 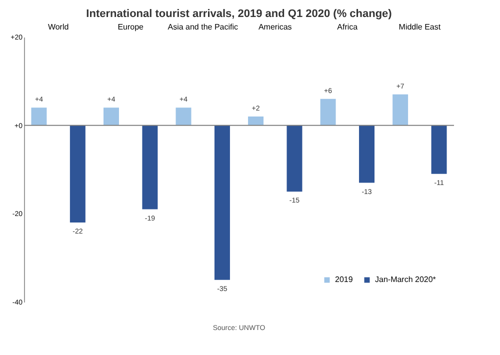 I want to click on x-tick-label: World, so click(x=58, y=27).